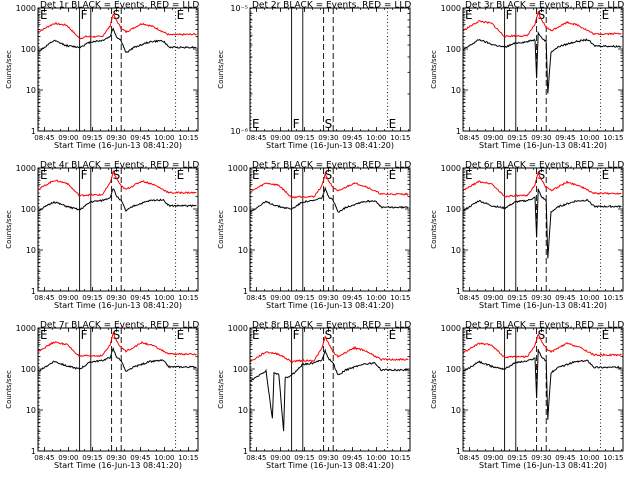  What do you see at coordinates (119, 6) in the screenshot?
I see `panel-title: Det 1r BLACK = Events, RED = LLD` at bounding box center [119, 6].